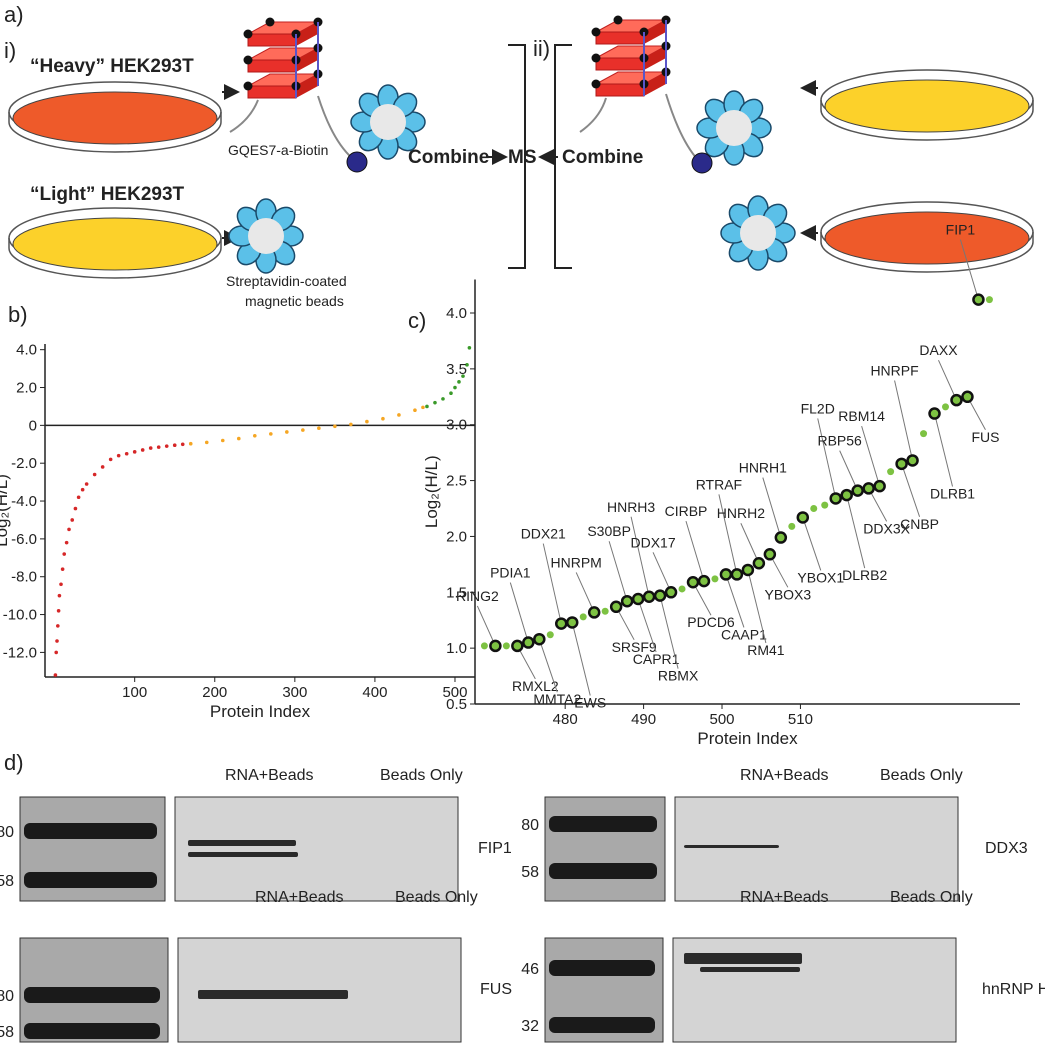 This screenshot has height=1050, width=1045. What do you see at coordinates (456, 704) in the screenshot?
I see `y-tick-label: 0.5` at bounding box center [456, 704].